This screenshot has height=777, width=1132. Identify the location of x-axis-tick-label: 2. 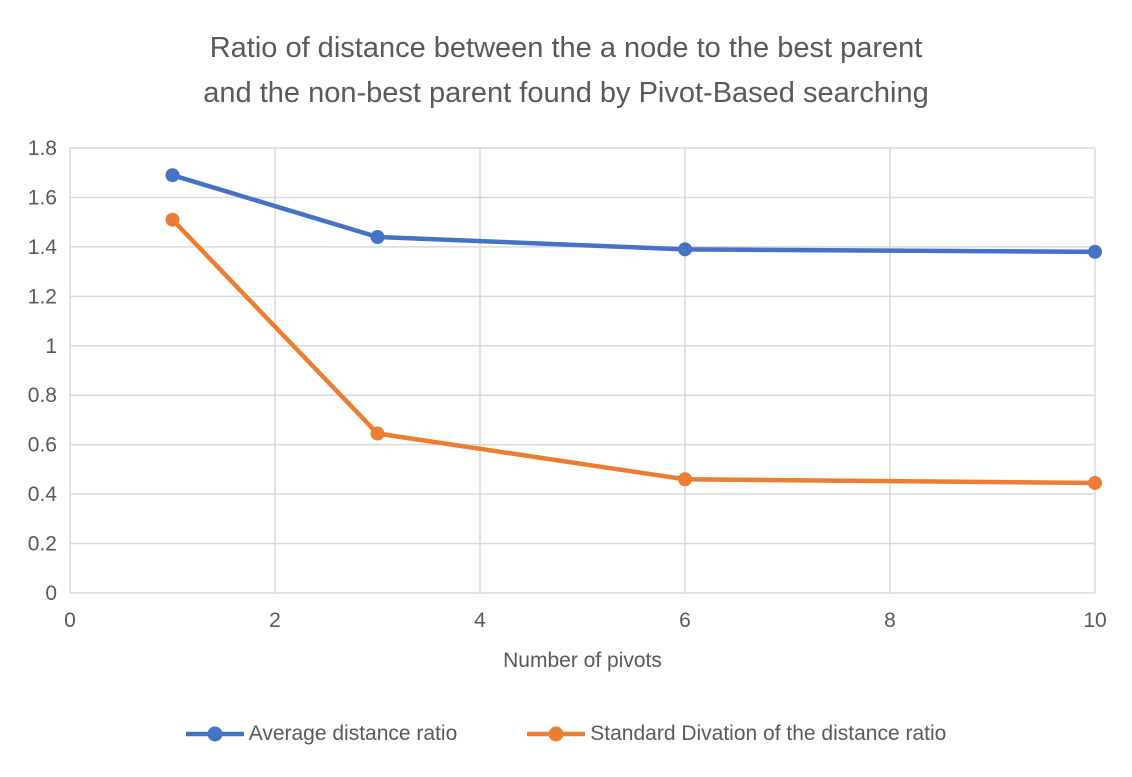
(275, 620).